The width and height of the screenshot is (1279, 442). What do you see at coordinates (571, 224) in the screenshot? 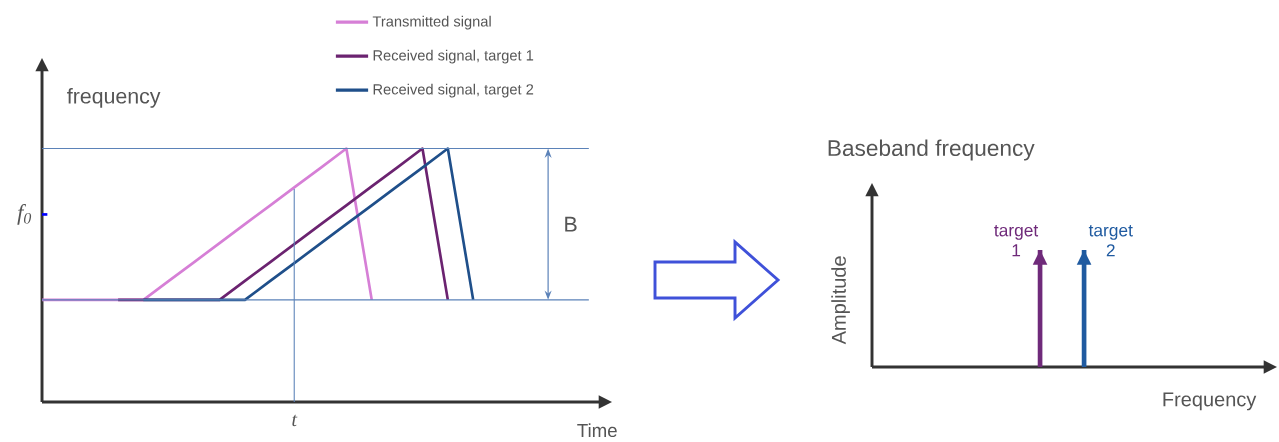
I see `annotation: B` at bounding box center [571, 224].